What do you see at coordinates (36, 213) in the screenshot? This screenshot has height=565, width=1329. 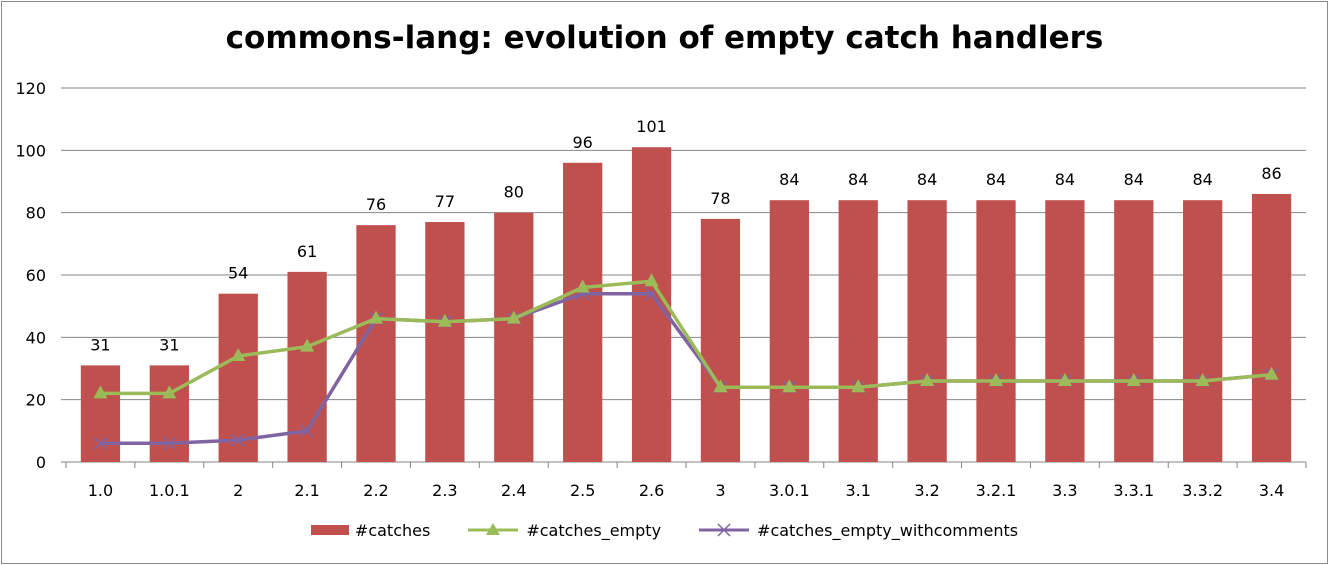 I see `y-tick-label: 80` at bounding box center [36, 213].